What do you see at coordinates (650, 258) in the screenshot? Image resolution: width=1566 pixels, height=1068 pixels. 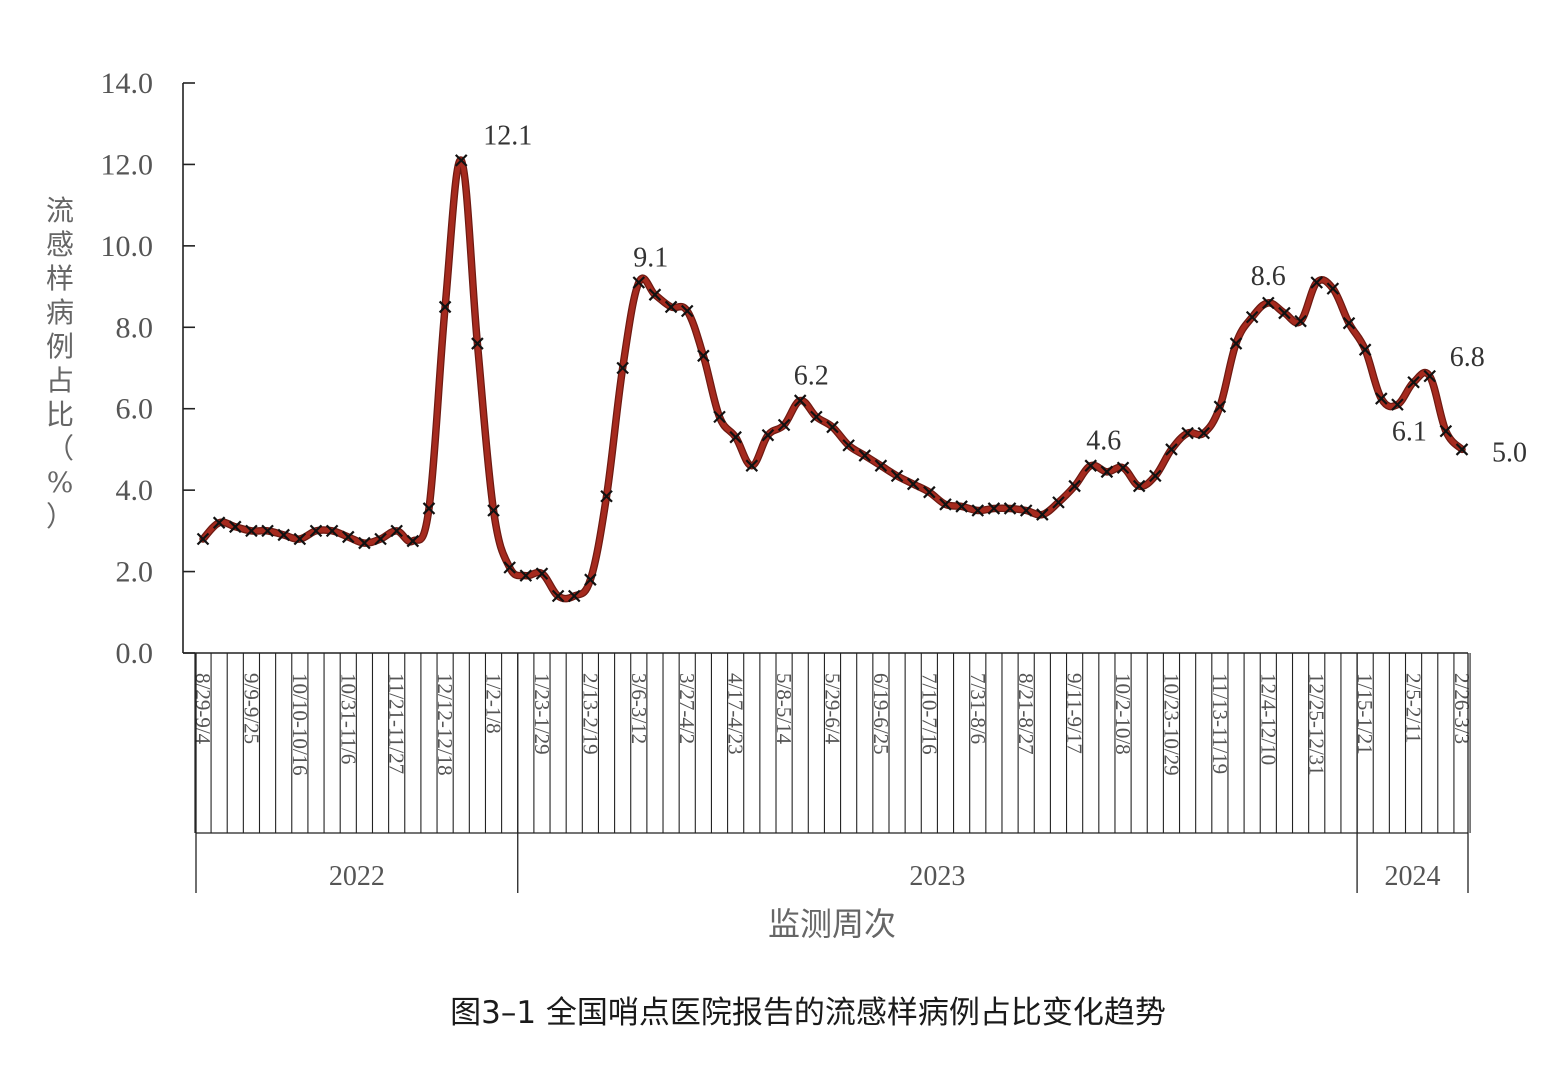 I see `data-label: 9.1` at bounding box center [650, 258].